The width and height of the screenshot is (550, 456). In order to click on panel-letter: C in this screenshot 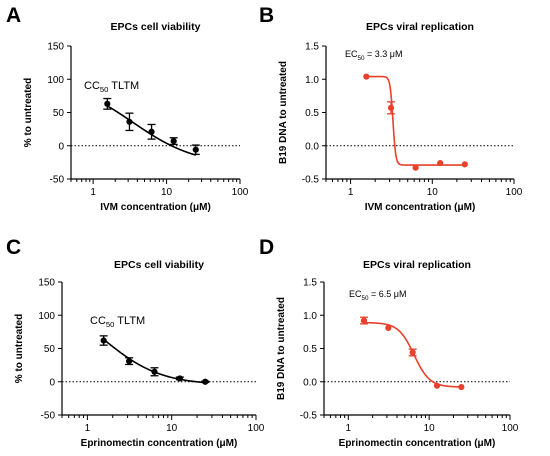, I will do `click(13, 247)`.